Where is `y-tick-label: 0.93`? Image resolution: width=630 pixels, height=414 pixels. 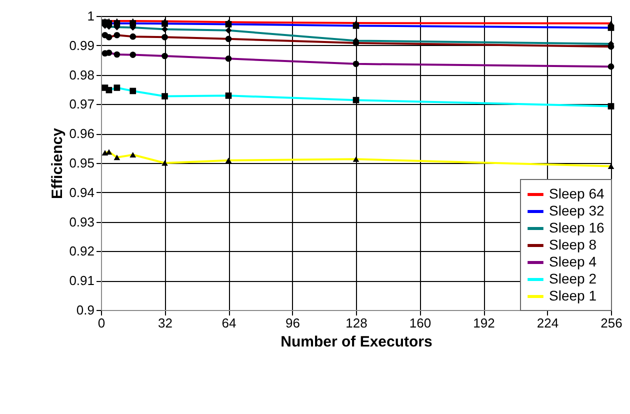 y-tick-label: 0.93 is located at coordinates (81, 222).